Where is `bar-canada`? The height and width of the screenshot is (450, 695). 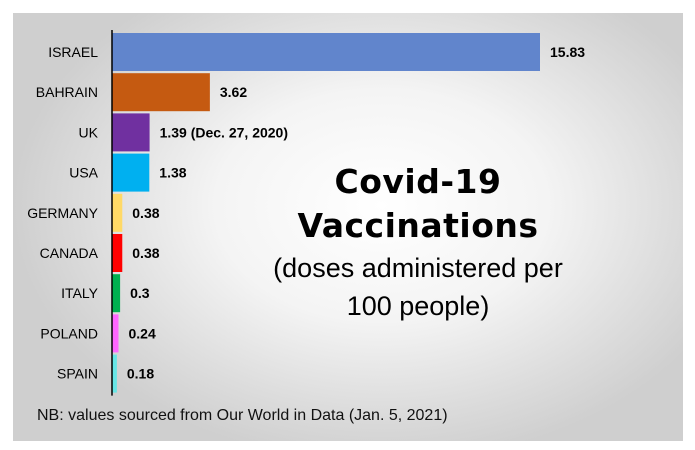
bar-canada is located at coordinates (117, 253).